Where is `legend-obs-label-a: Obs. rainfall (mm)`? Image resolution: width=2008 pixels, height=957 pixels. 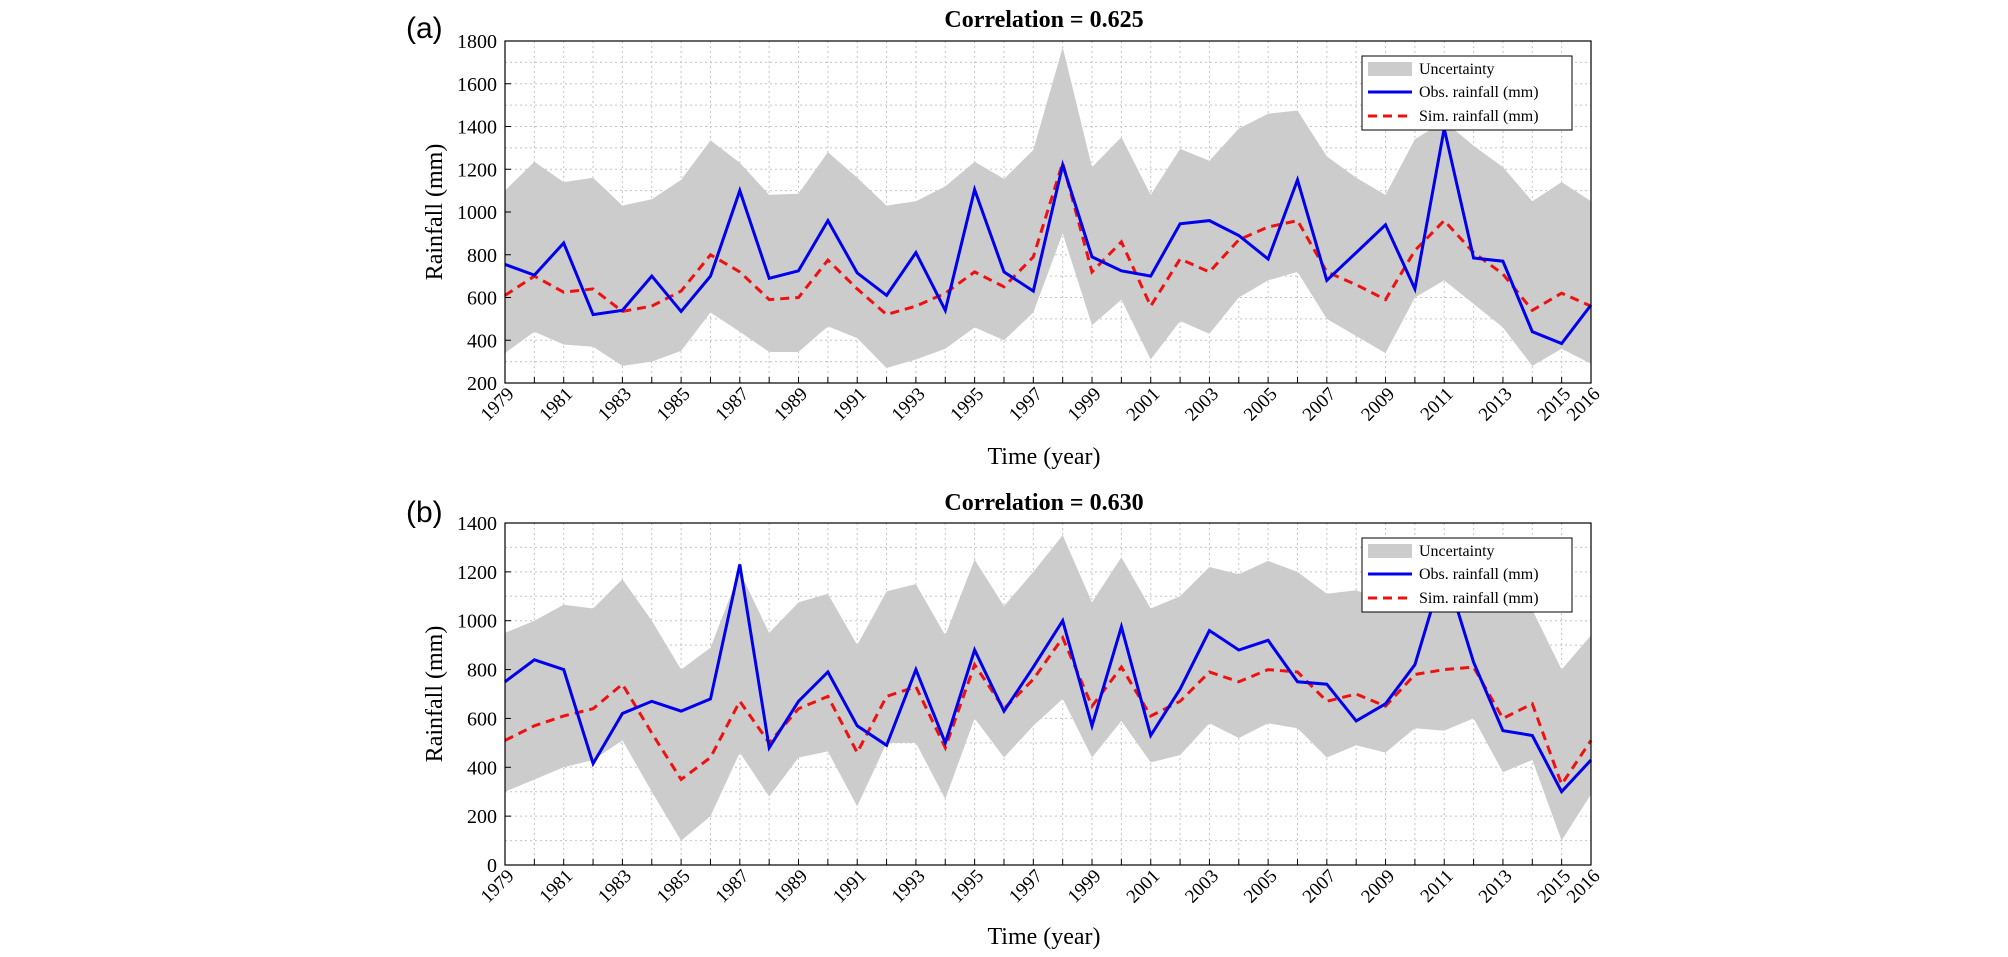 legend-obs-label-a: Obs. rainfall (mm) is located at coordinates (1479, 92).